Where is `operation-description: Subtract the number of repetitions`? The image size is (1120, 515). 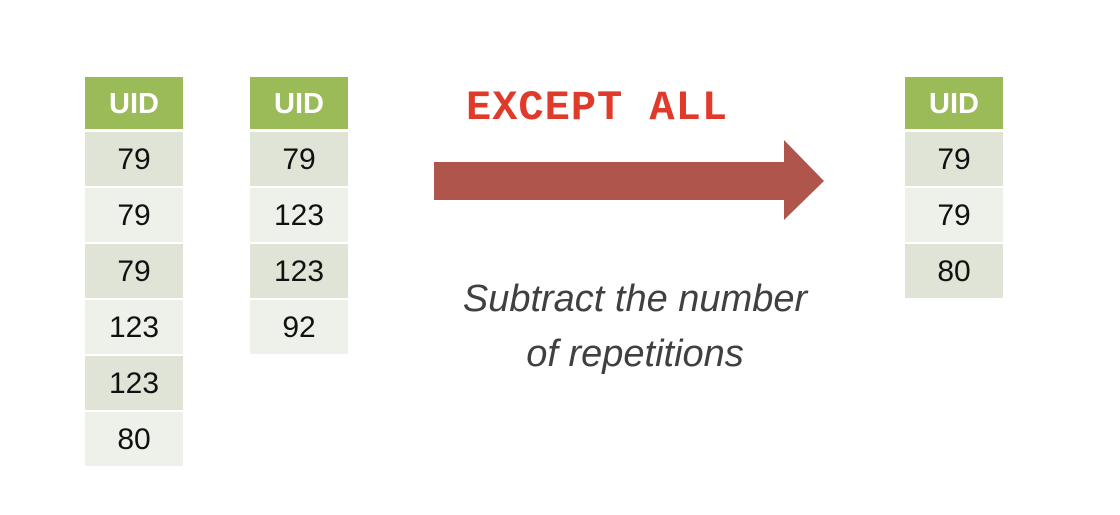 operation-description: Subtract the number of repetitions is located at coordinates (635, 327).